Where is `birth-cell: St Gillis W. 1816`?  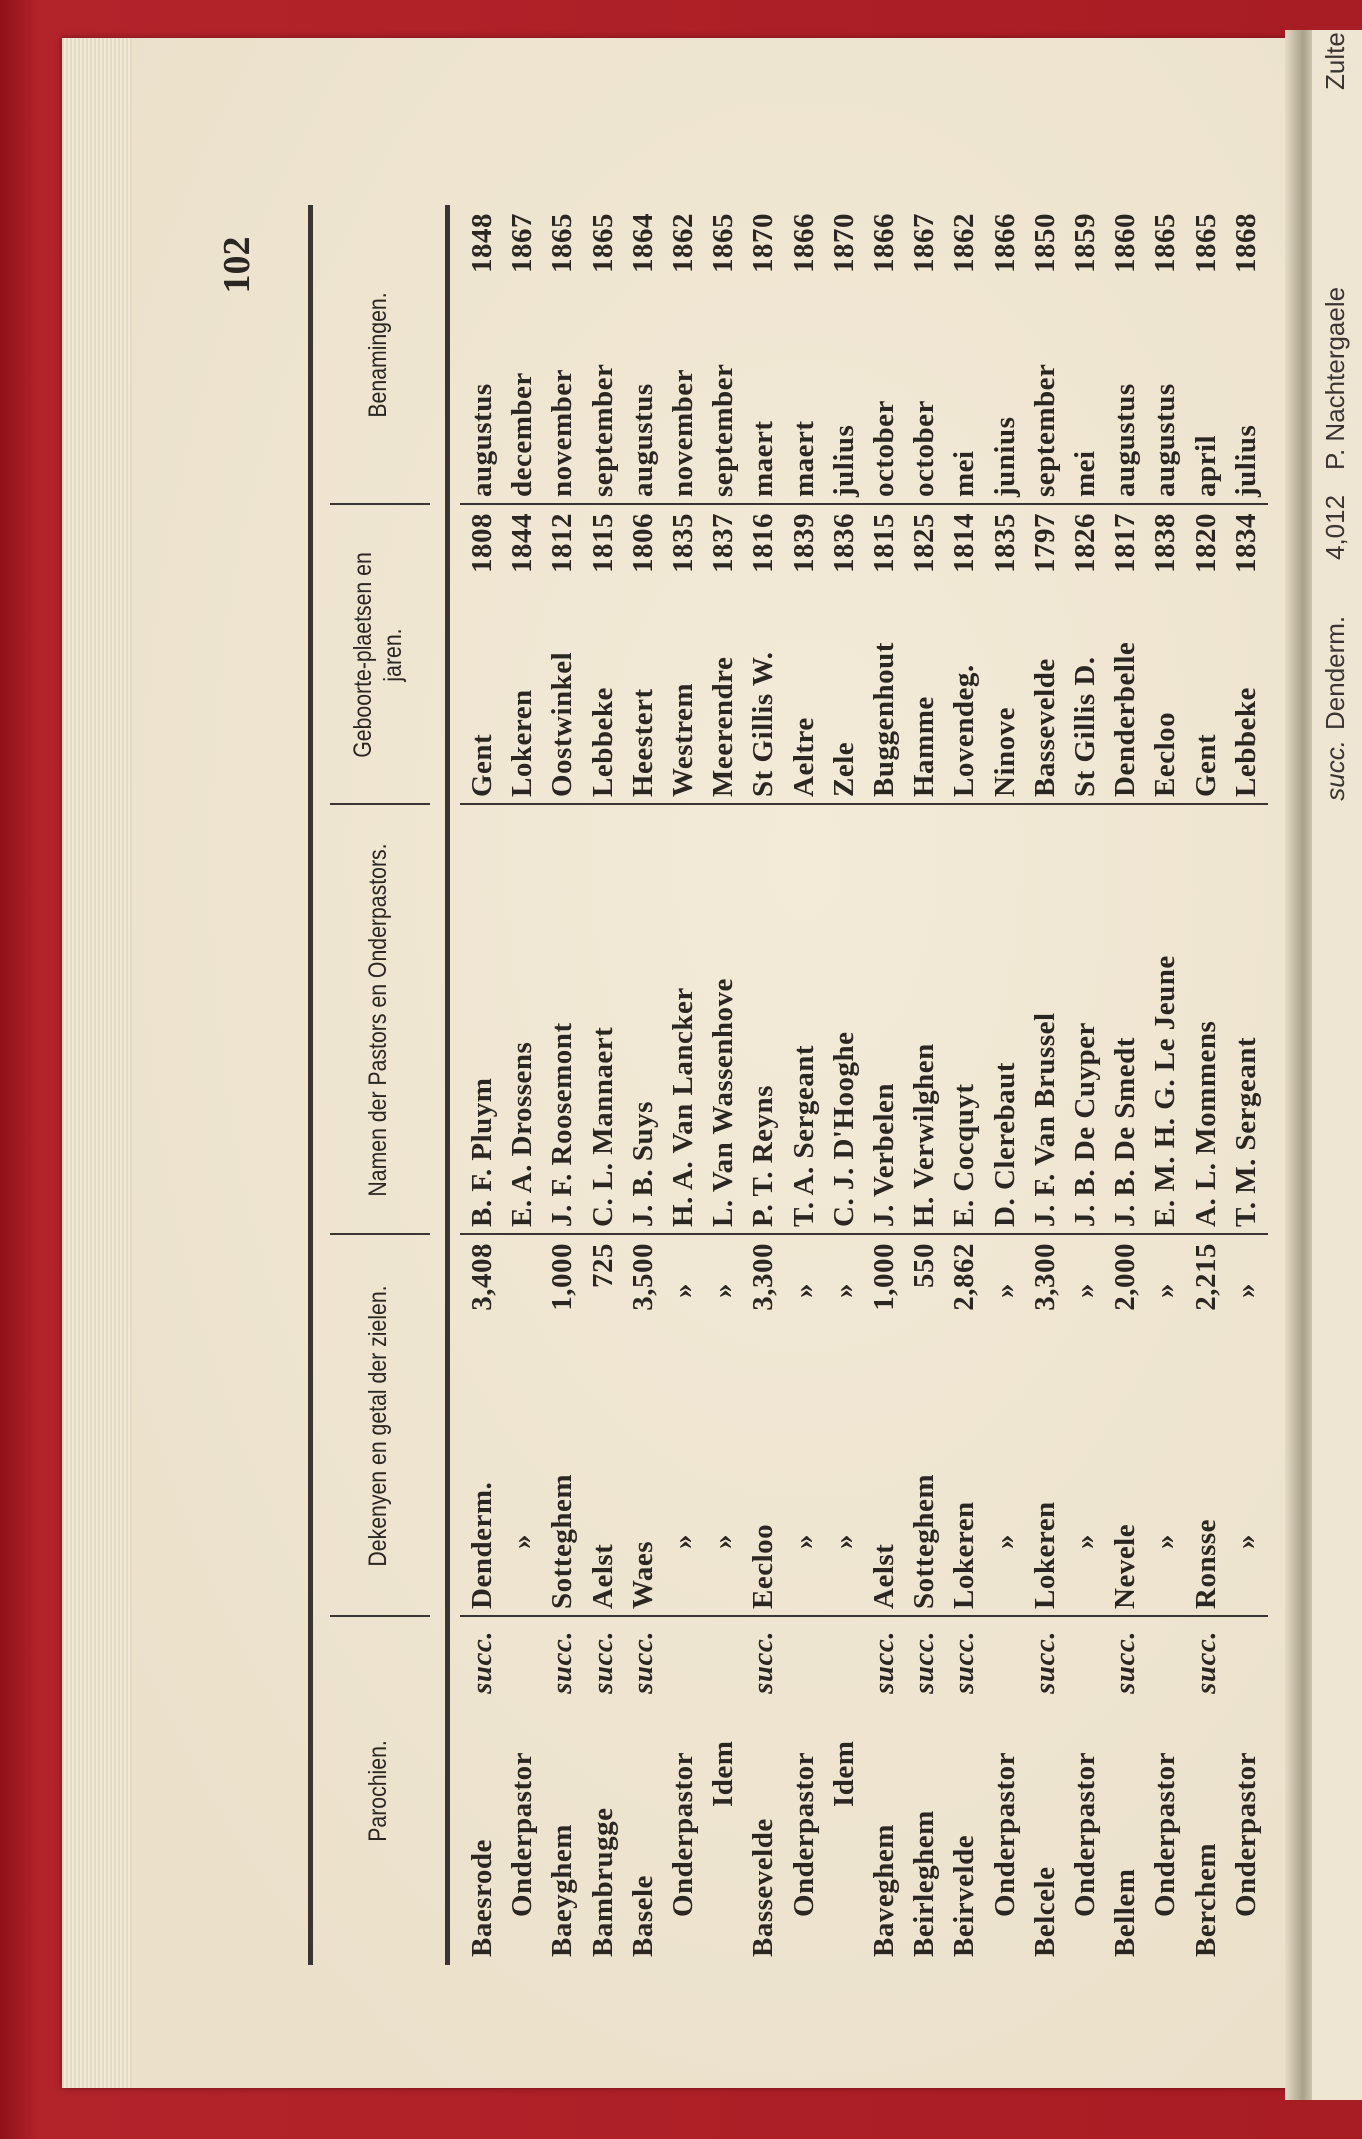 birth-cell: St Gillis W. 1816 is located at coordinates (763, 655).